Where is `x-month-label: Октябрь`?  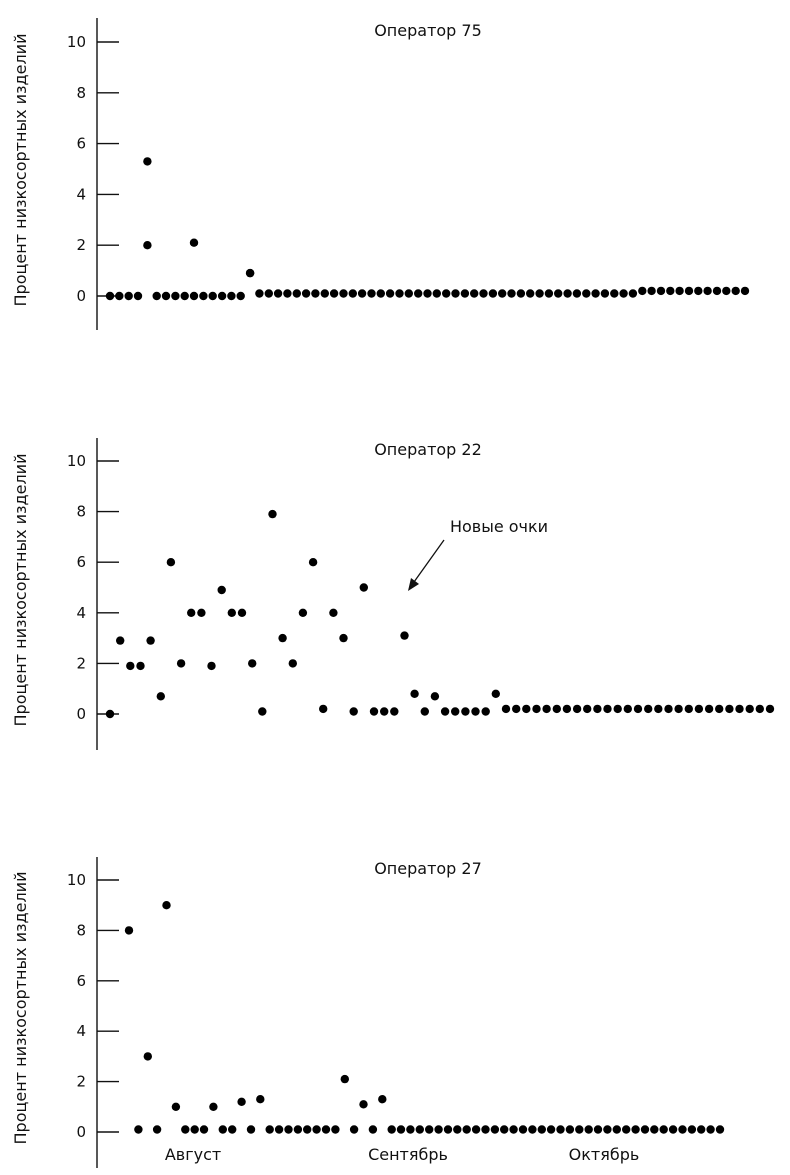
x-month-label: Октябрь is located at coordinates (604, 1154).